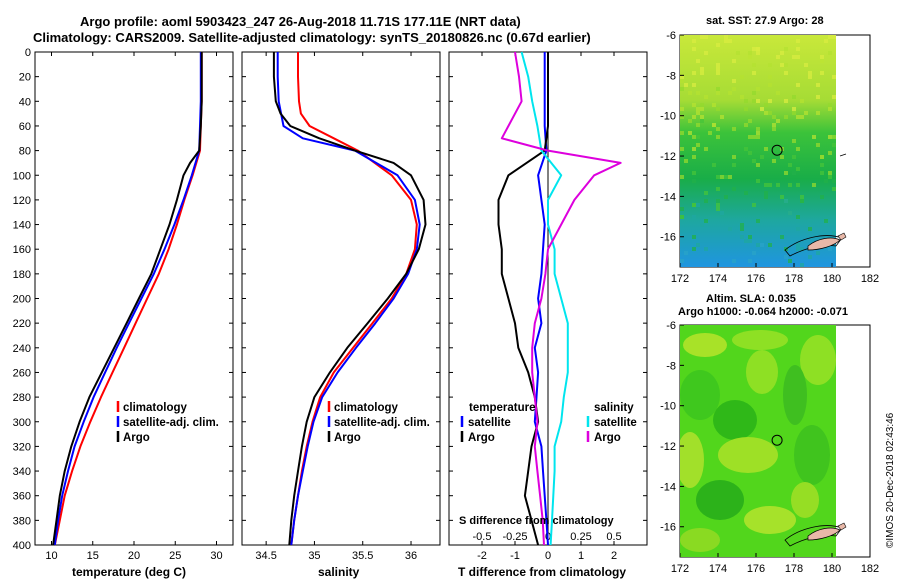 The height and width of the screenshot is (580, 900). I want to click on legend-label-s-satellite: satellite, so click(615, 423).